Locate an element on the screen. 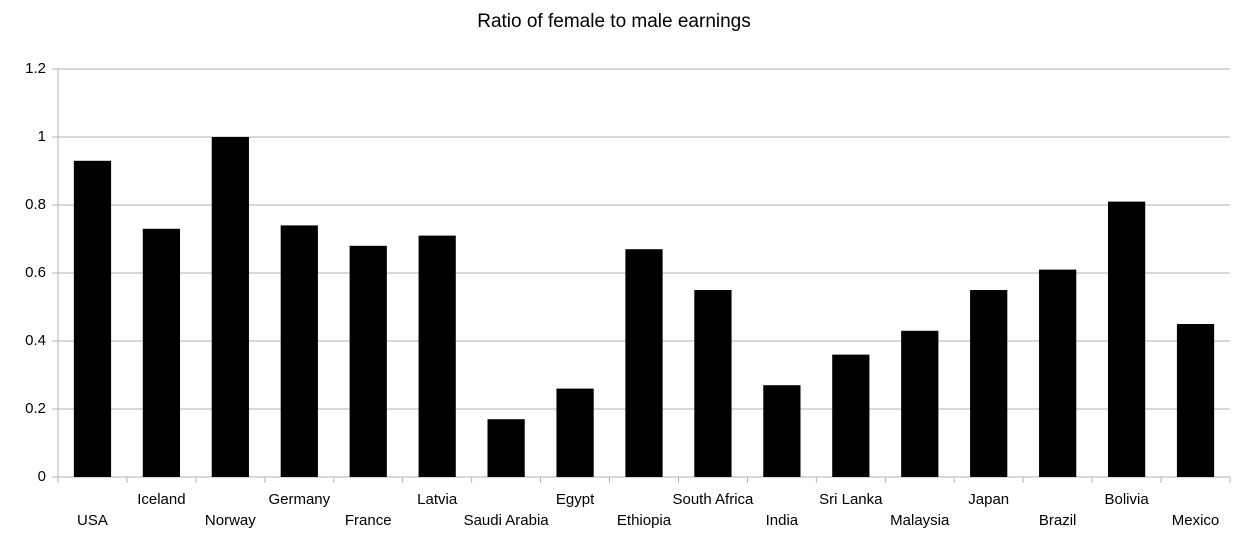 The height and width of the screenshot is (538, 1239). y-tick-label: 0.2 is located at coordinates (35, 408).